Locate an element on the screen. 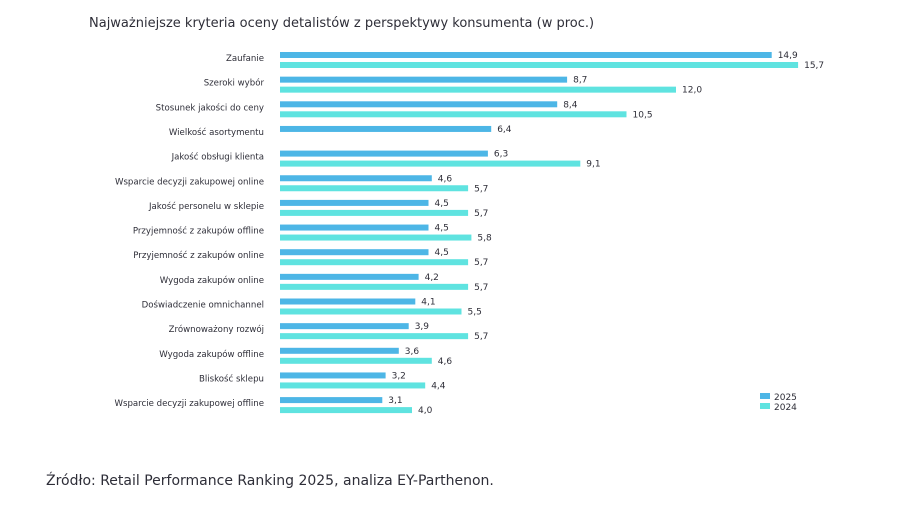 The height and width of the screenshot is (508, 900). legend-swatch-2024 is located at coordinates (765, 406).